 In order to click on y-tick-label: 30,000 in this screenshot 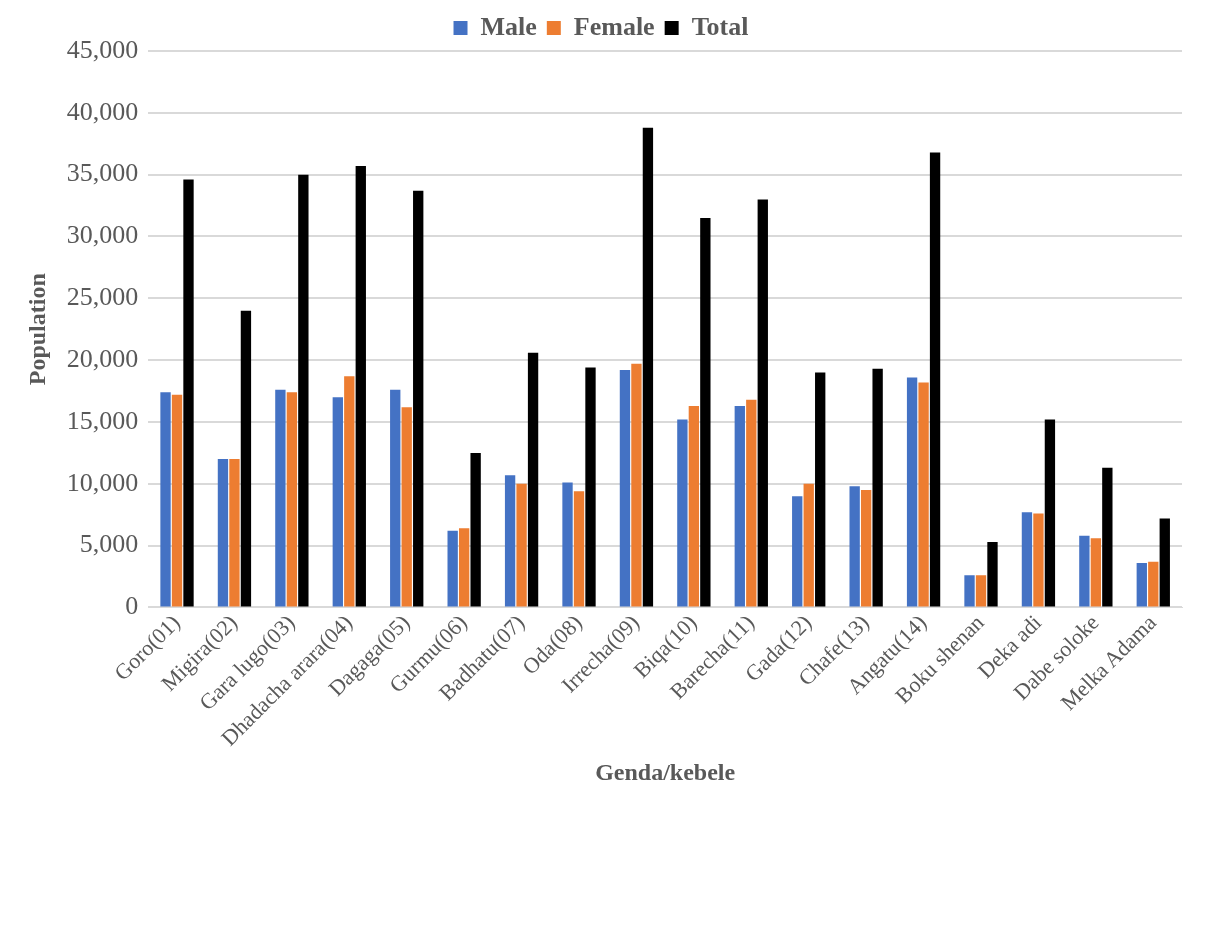, I will do `click(102, 235)`.